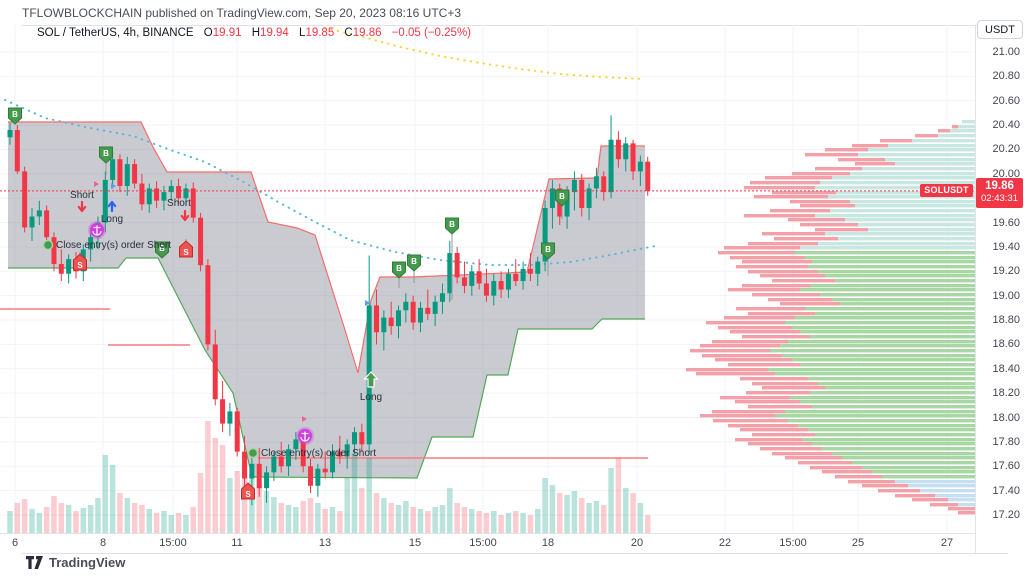  What do you see at coordinates (106, 245) in the screenshot?
I see `close-entry-marker: Close entry(s) order Short` at bounding box center [106, 245].